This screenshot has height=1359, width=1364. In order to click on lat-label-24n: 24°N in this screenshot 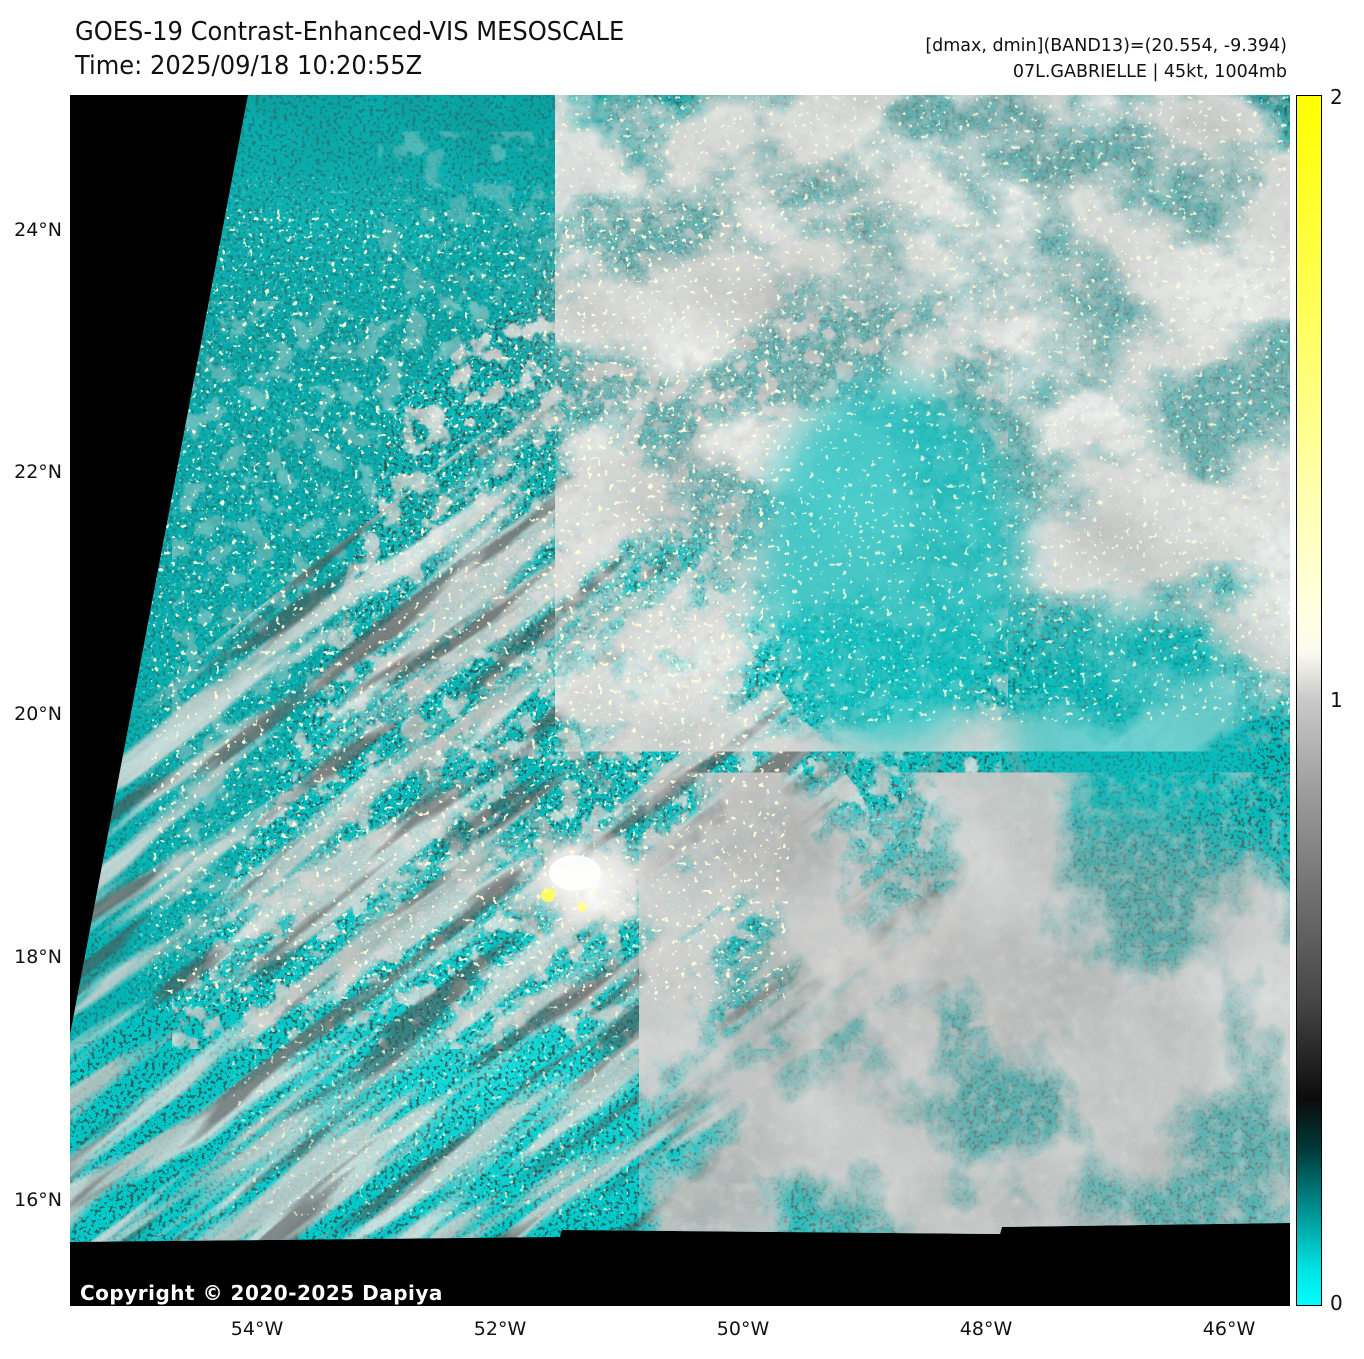, I will do `click(38, 230)`.